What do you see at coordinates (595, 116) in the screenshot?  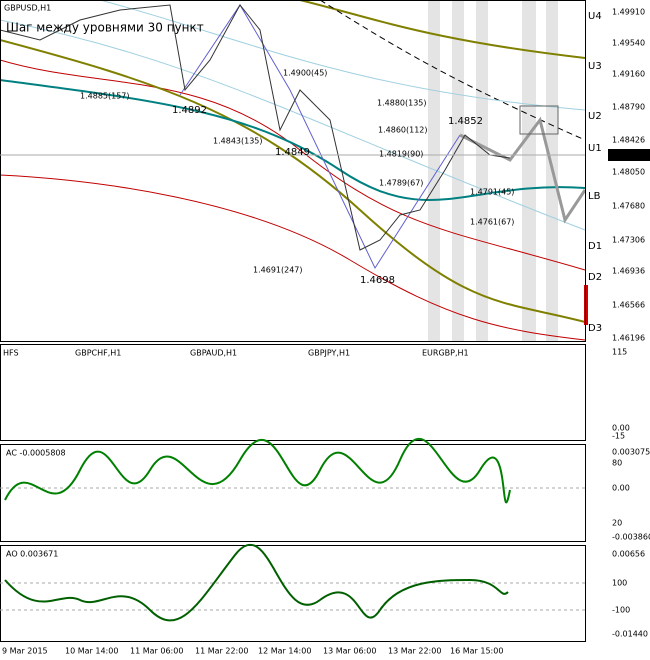 I see `level-label: U2` at bounding box center [595, 116].